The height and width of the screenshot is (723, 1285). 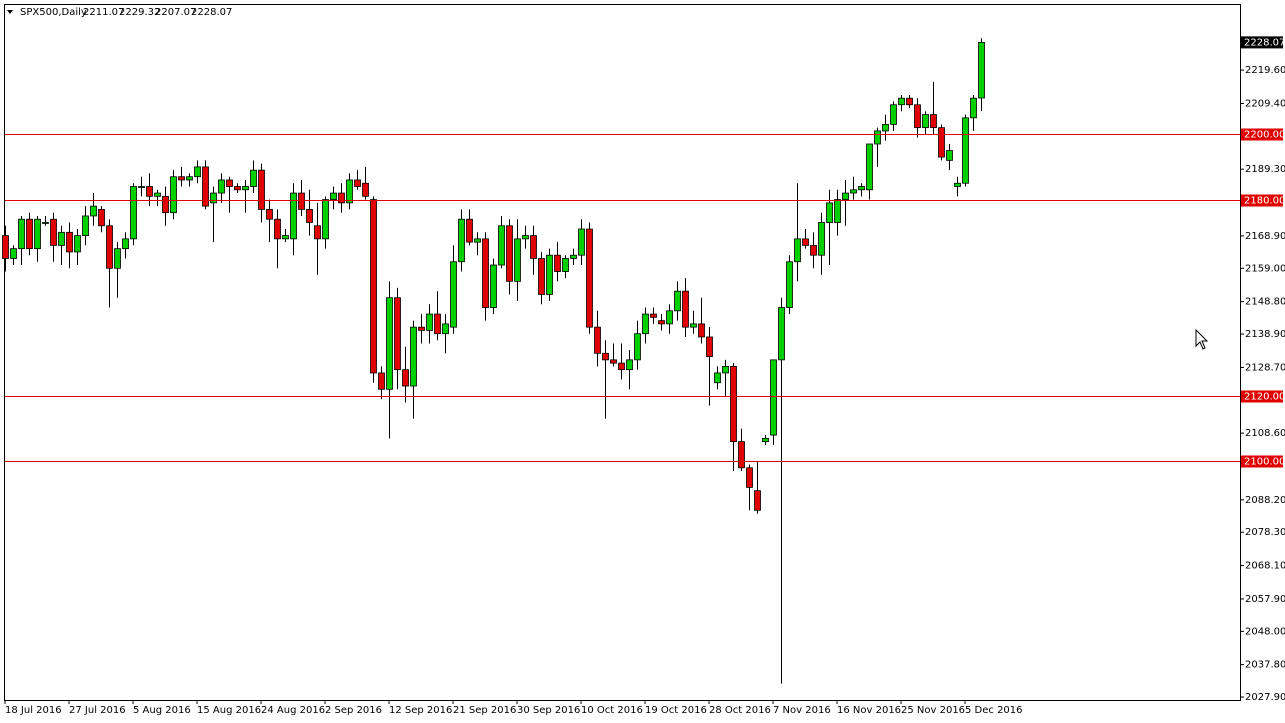 What do you see at coordinates (211, 12) in the screenshot?
I see `header-close: 2228.07` at bounding box center [211, 12].